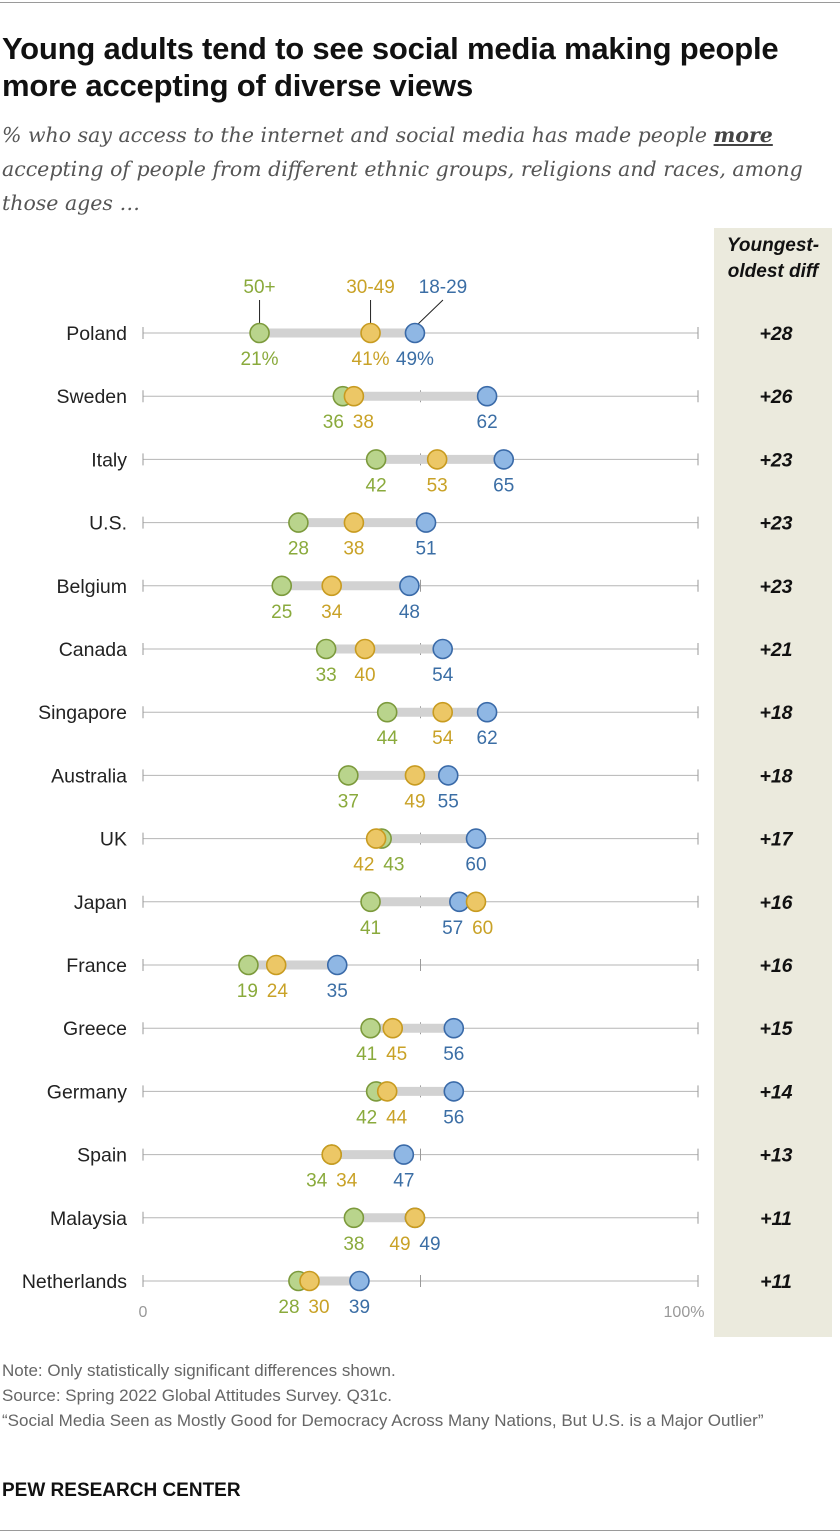 The height and width of the screenshot is (1536, 840). I want to click on value-label-18-29: 35, so click(337, 991).